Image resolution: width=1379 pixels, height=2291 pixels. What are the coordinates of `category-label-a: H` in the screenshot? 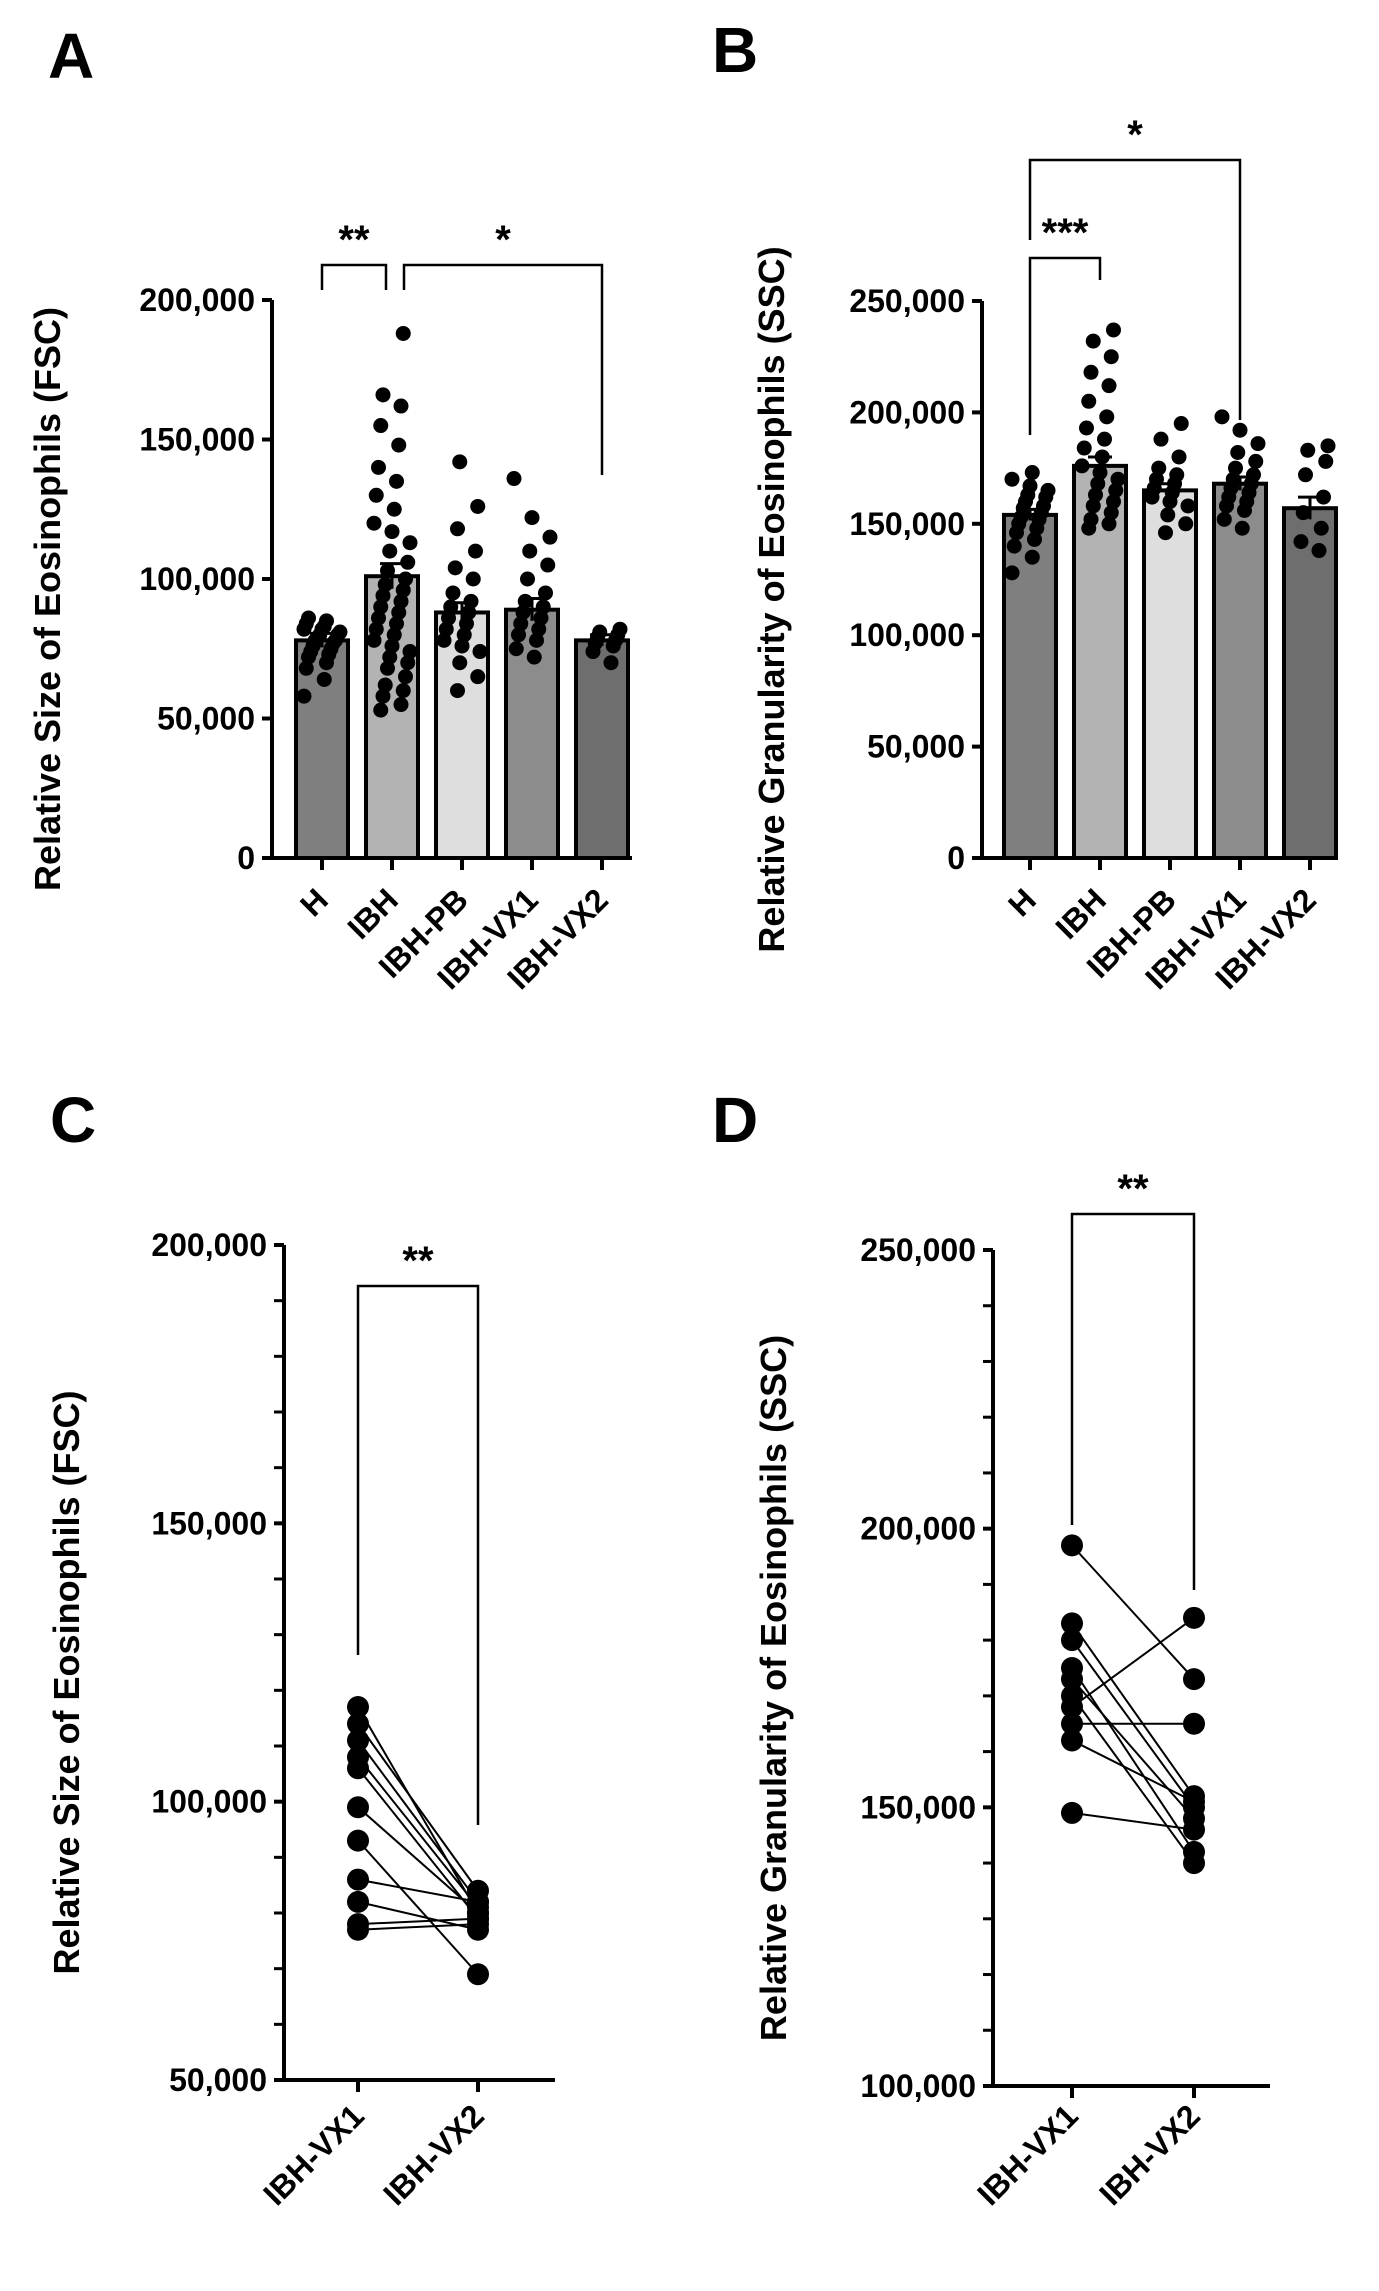 It's located at (314, 902).